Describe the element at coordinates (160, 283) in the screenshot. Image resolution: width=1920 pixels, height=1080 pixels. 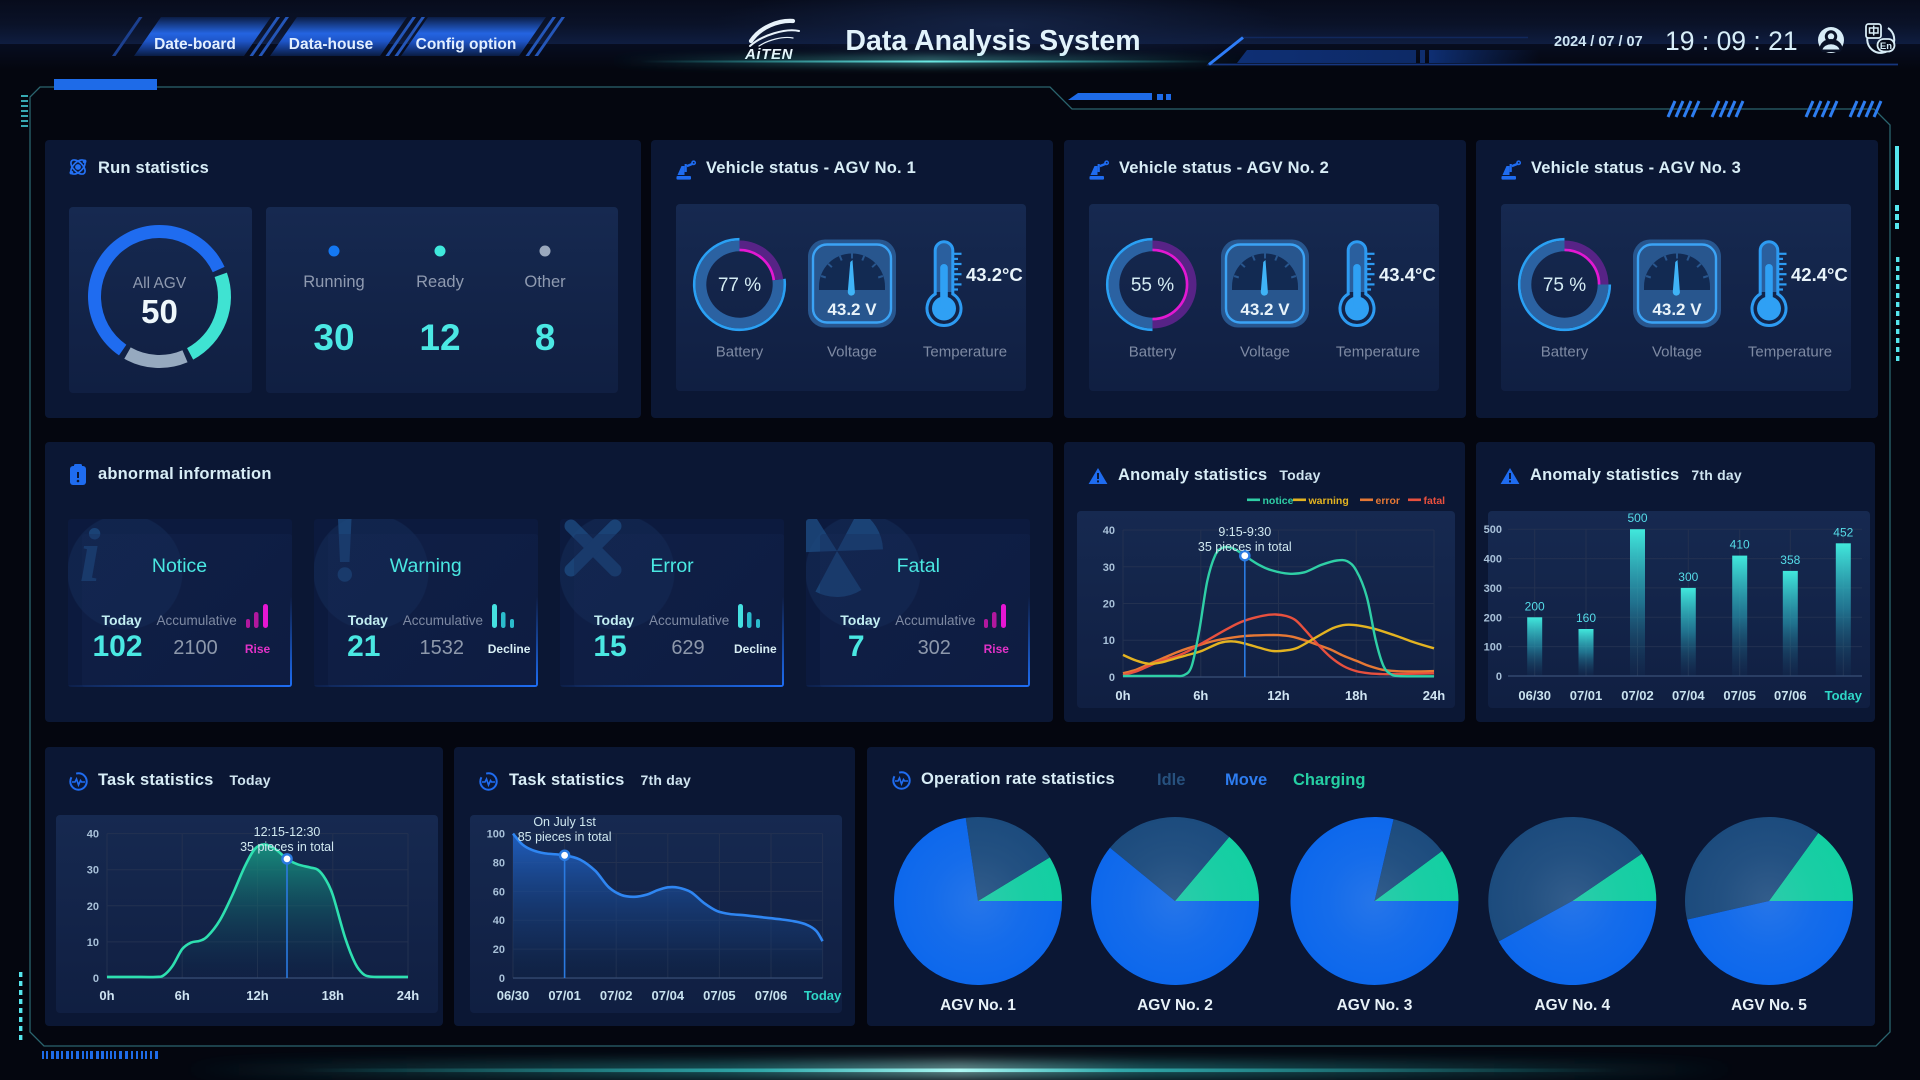
I see `svg-text: All AGV` at that location.